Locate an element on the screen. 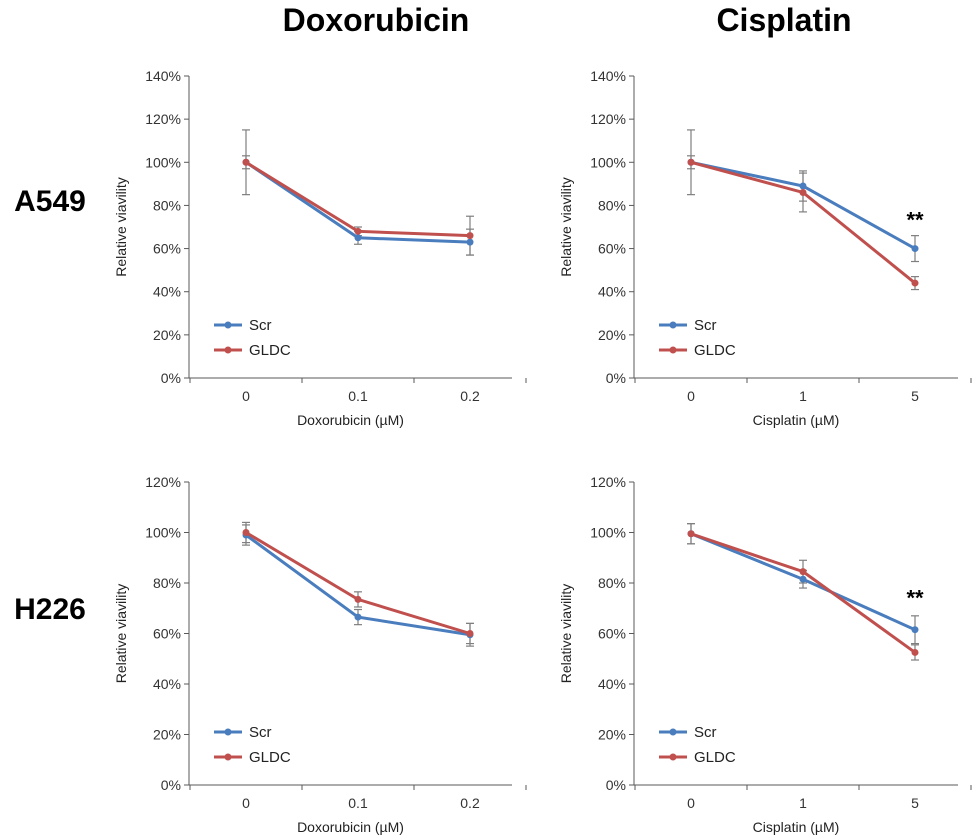  column-title-doxorubicin: Doxorubicin is located at coordinates (376, 20).